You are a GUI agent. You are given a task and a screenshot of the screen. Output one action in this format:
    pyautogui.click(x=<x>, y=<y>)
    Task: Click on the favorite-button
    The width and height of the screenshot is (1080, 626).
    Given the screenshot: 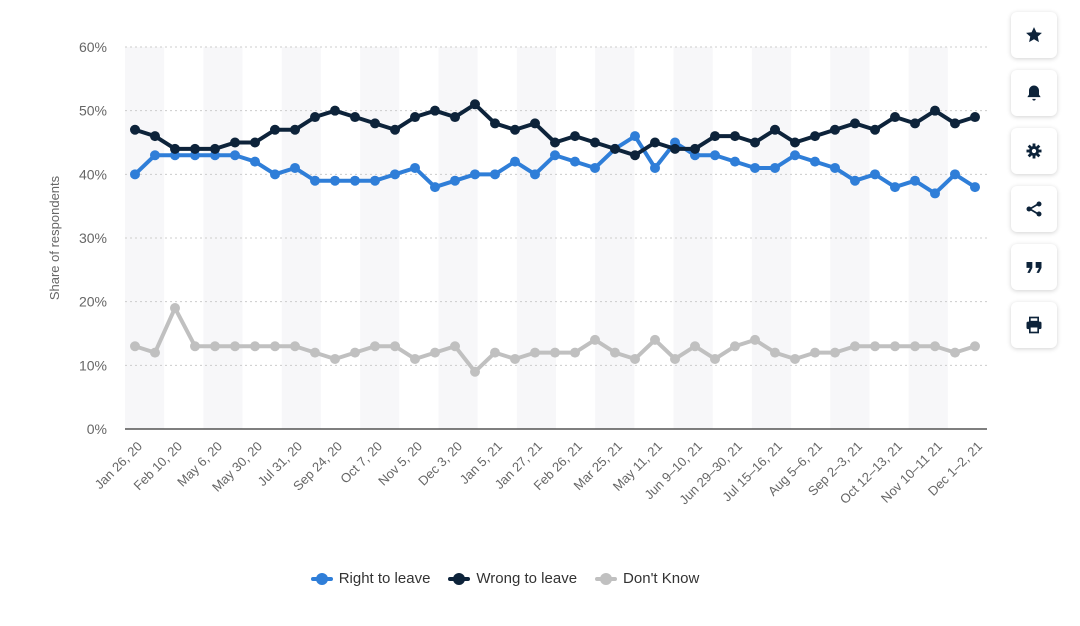 What is the action you would take?
    pyautogui.click(x=1034, y=35)
    